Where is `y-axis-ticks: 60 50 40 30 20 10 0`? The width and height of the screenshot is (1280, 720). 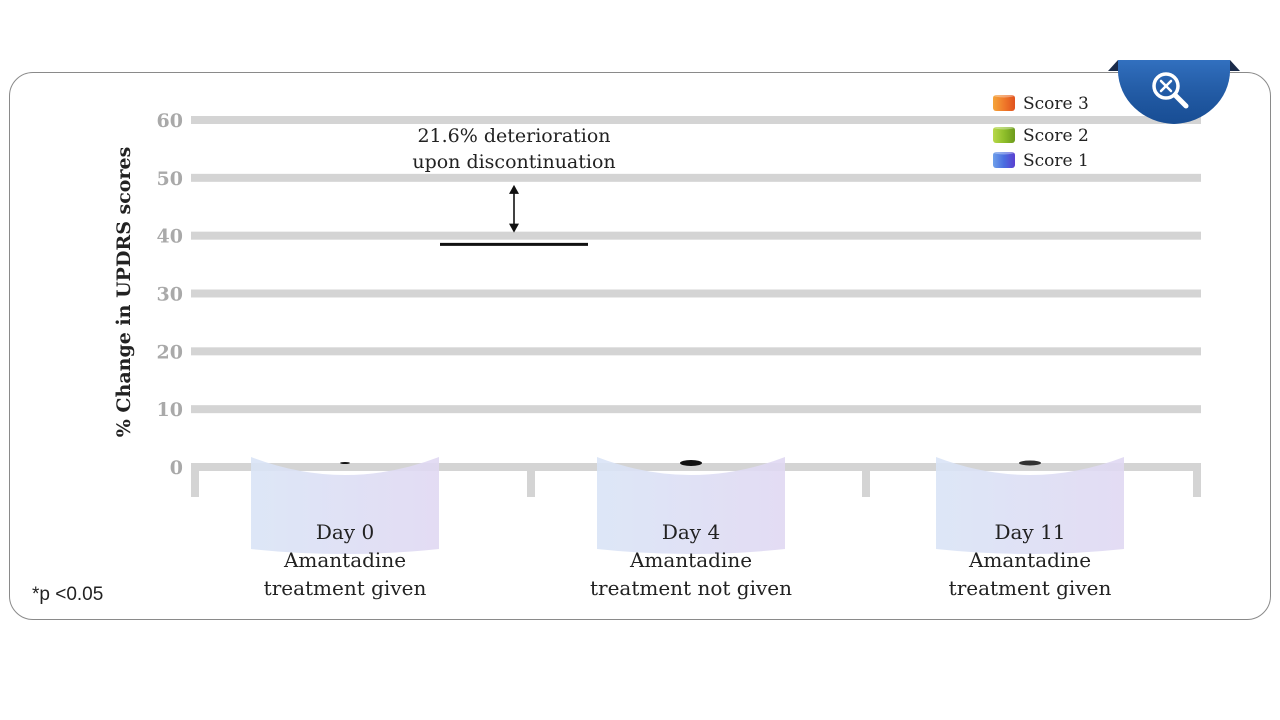
y-axis-ticks: 60 50 40 30 20 10 0 is located at coordinates (170, 294).